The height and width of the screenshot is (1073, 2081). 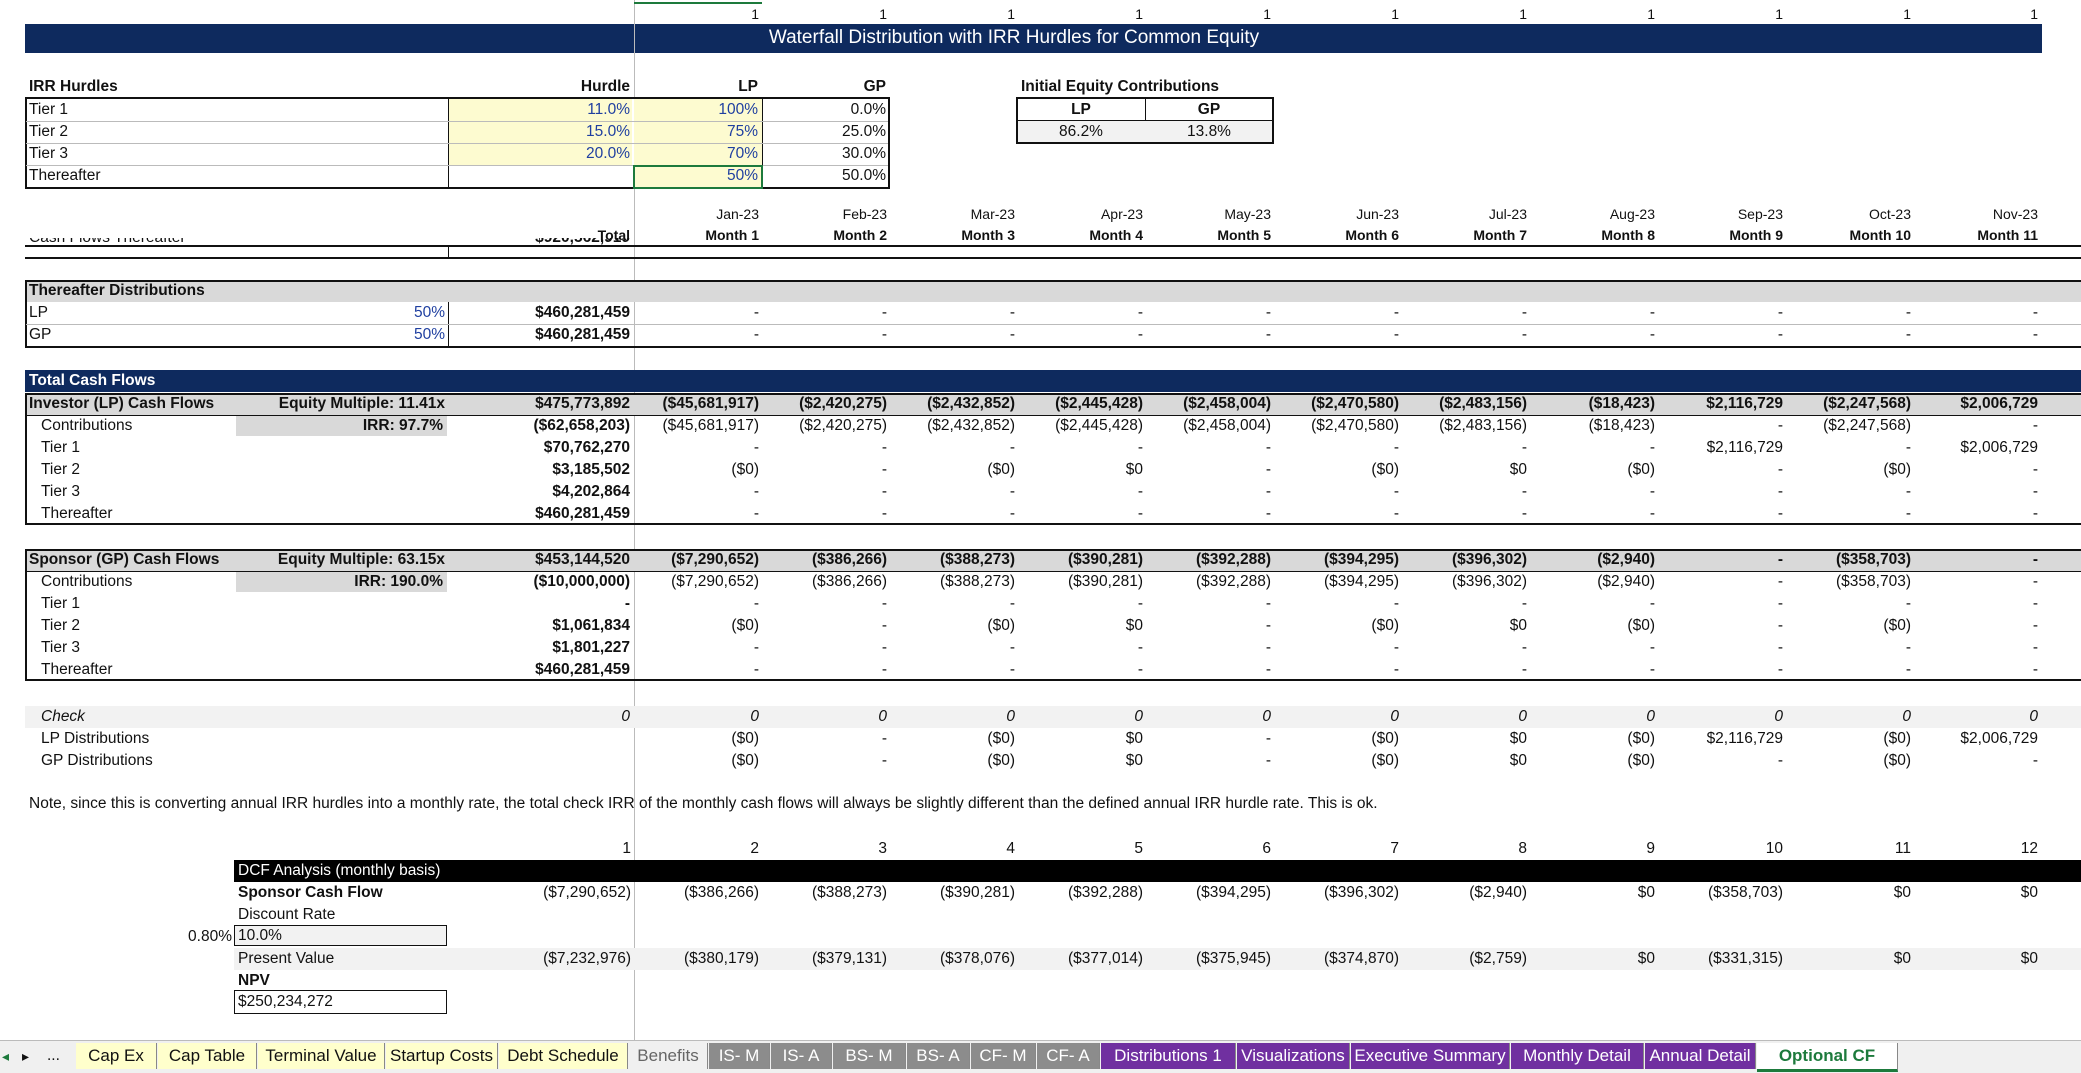 I want to click on lp_block-row2-m1: ($0), so click(x=745, y=469).